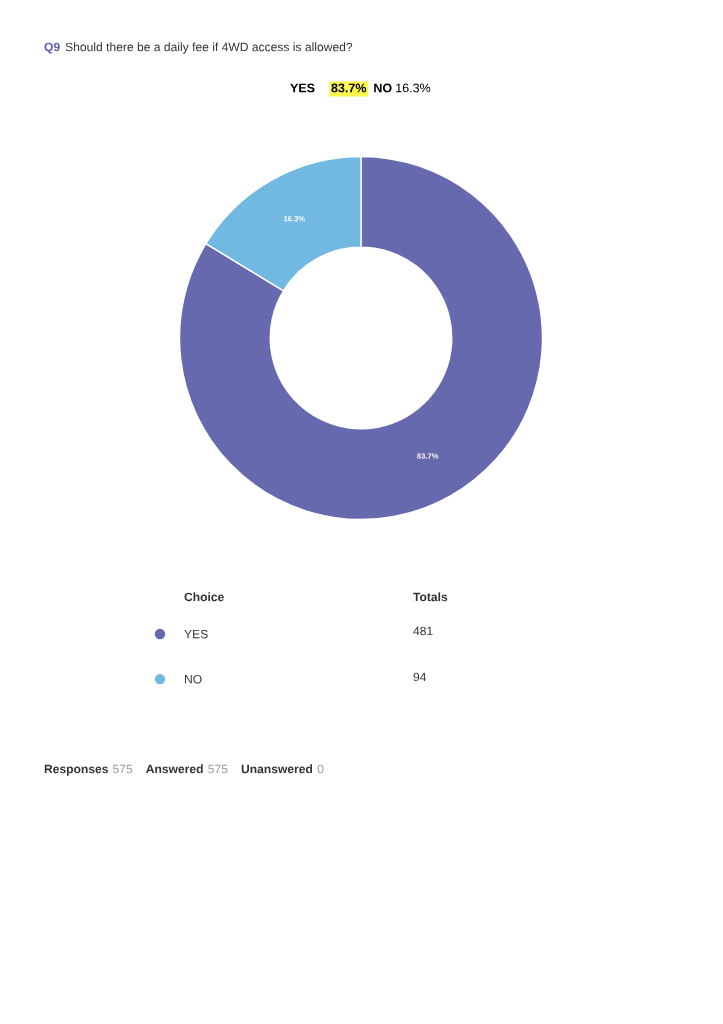  Describe the element at coordinates (420, 677) in the screenshot. I see `text: 94` at that location.